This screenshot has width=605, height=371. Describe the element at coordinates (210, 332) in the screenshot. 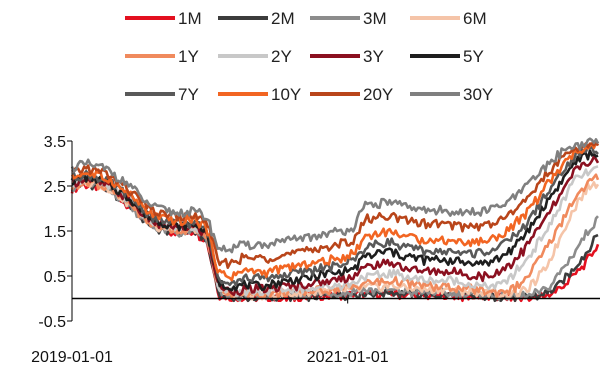

I see `x-axis-ticks: 2019-01-01 2021-01-01` at that location.